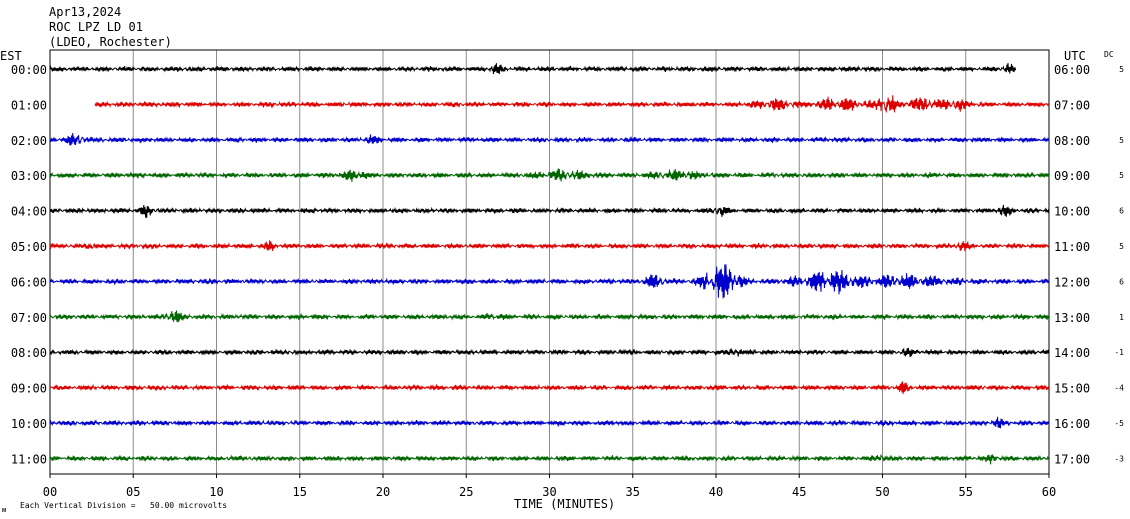 This screenshot has width=1130, height=519. What do you see at coordinates (1049, 492) in the screenshot?
I see `x-tick-label-60: 60` at bounding box center [1049, 492].